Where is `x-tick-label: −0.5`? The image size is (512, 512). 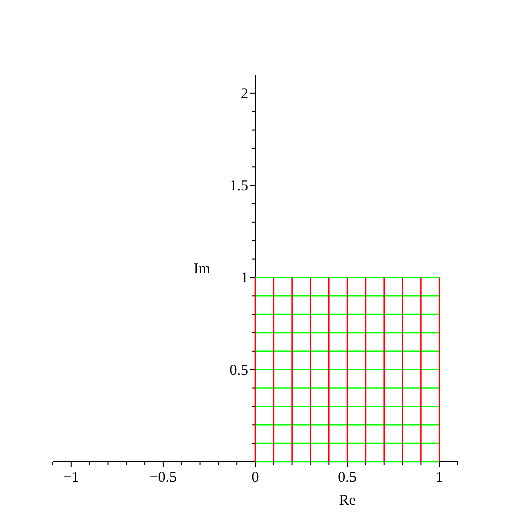
x-tick-label: −0.5 is located at coordinates (164, 478).